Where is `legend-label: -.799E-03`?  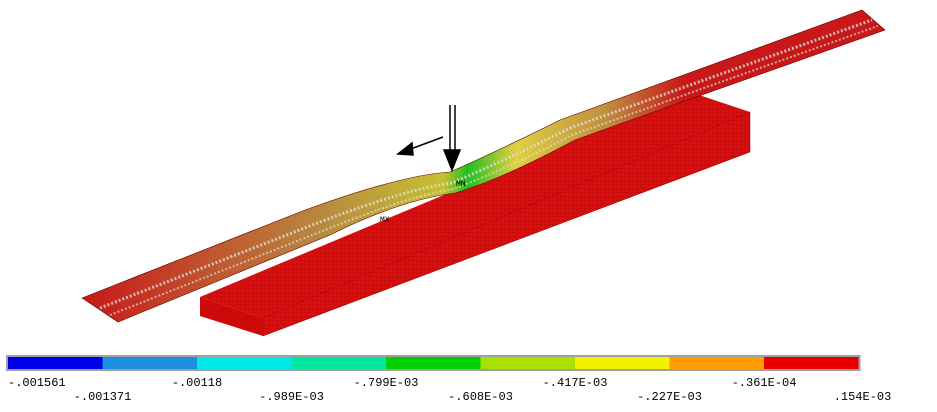 legend-label: -.799E-03 is located at coordinates (386, 383).